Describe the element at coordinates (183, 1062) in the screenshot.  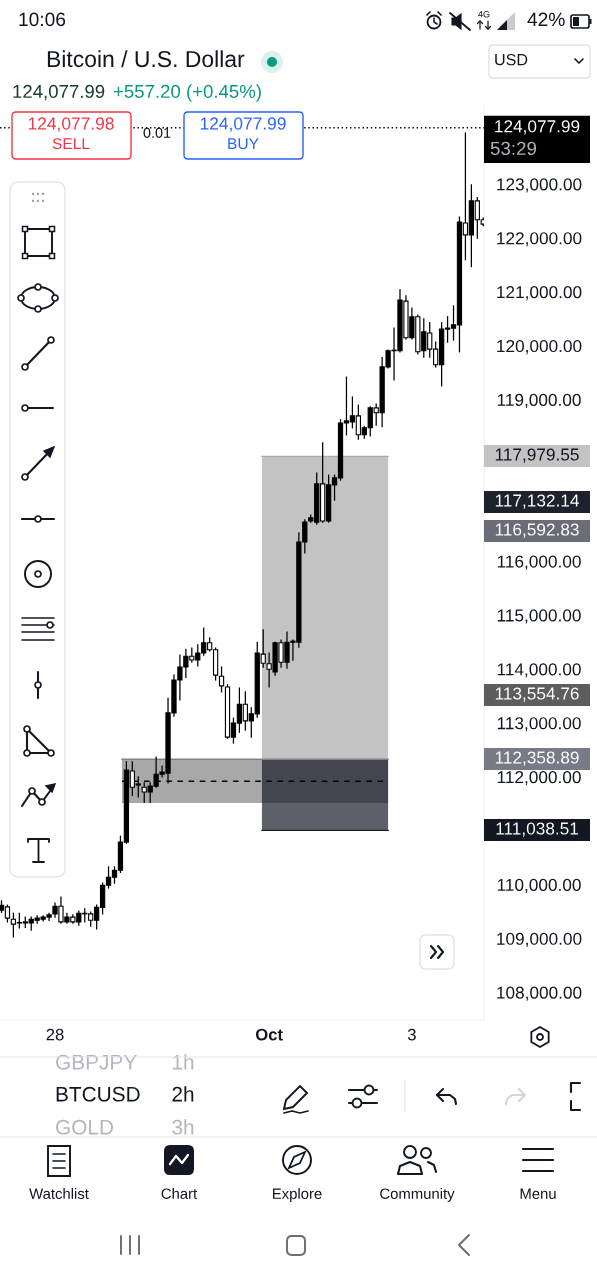
I see `text: 1h` at that location.